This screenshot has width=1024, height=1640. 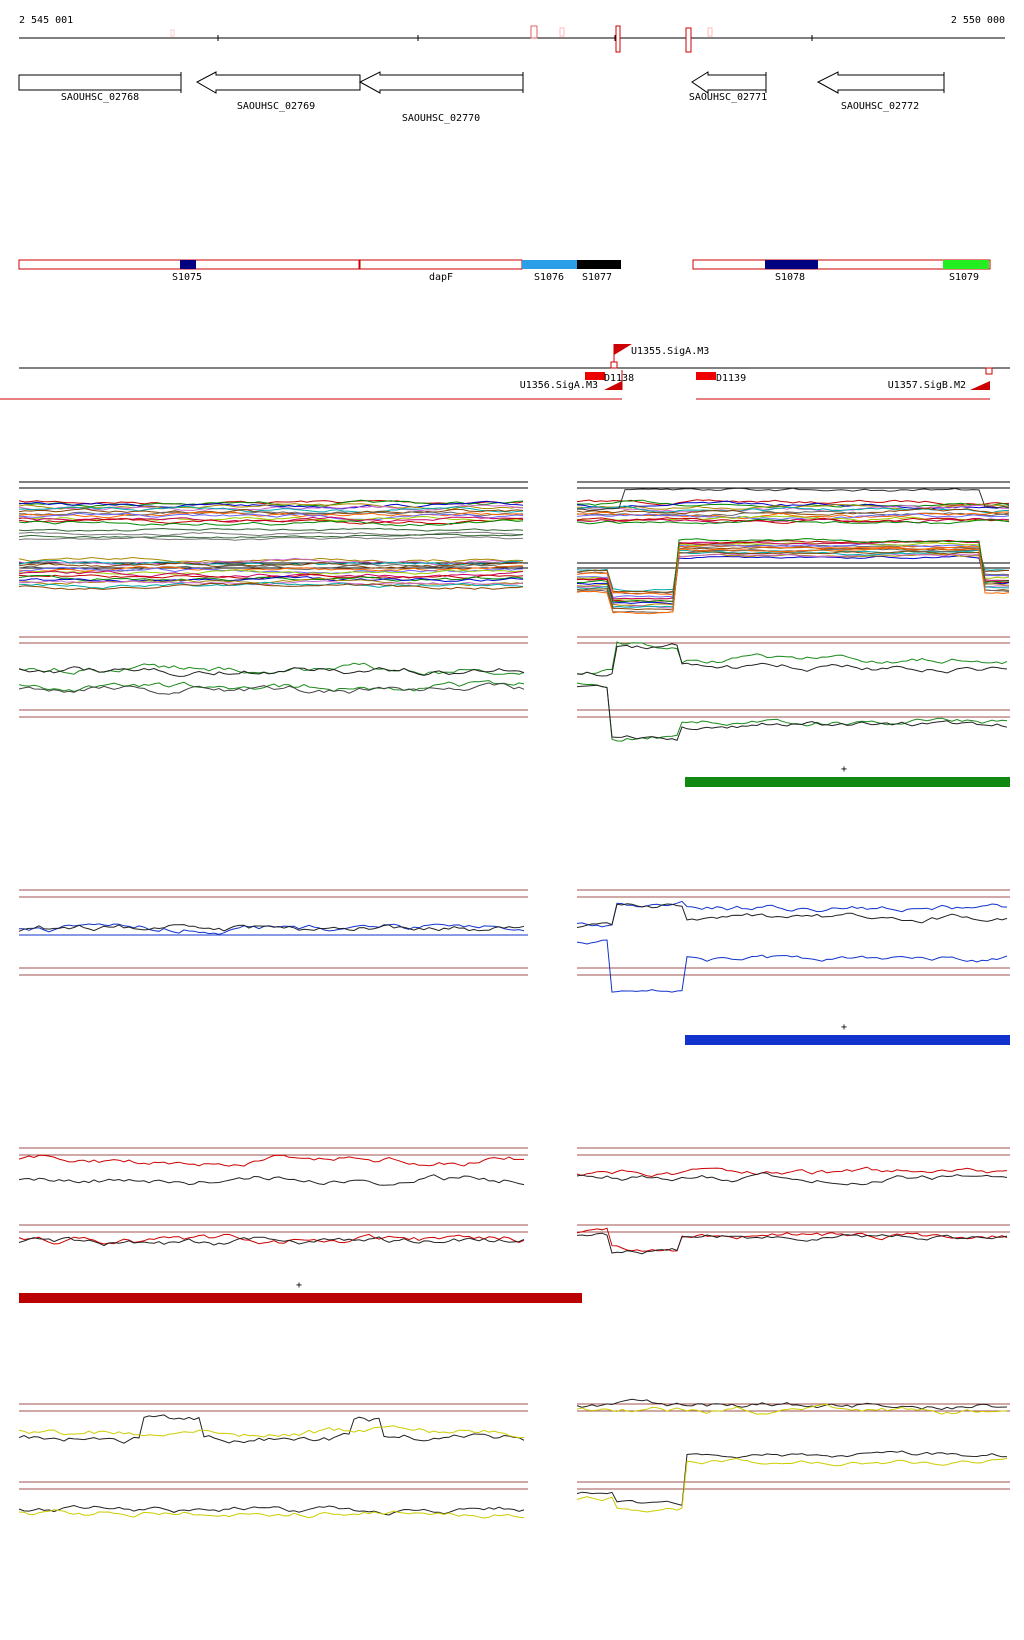 What do you see at coordinates (597, 277) in the screenshot?
I see `segment-label-s1077: S1077` at bounding box center [597, 277].